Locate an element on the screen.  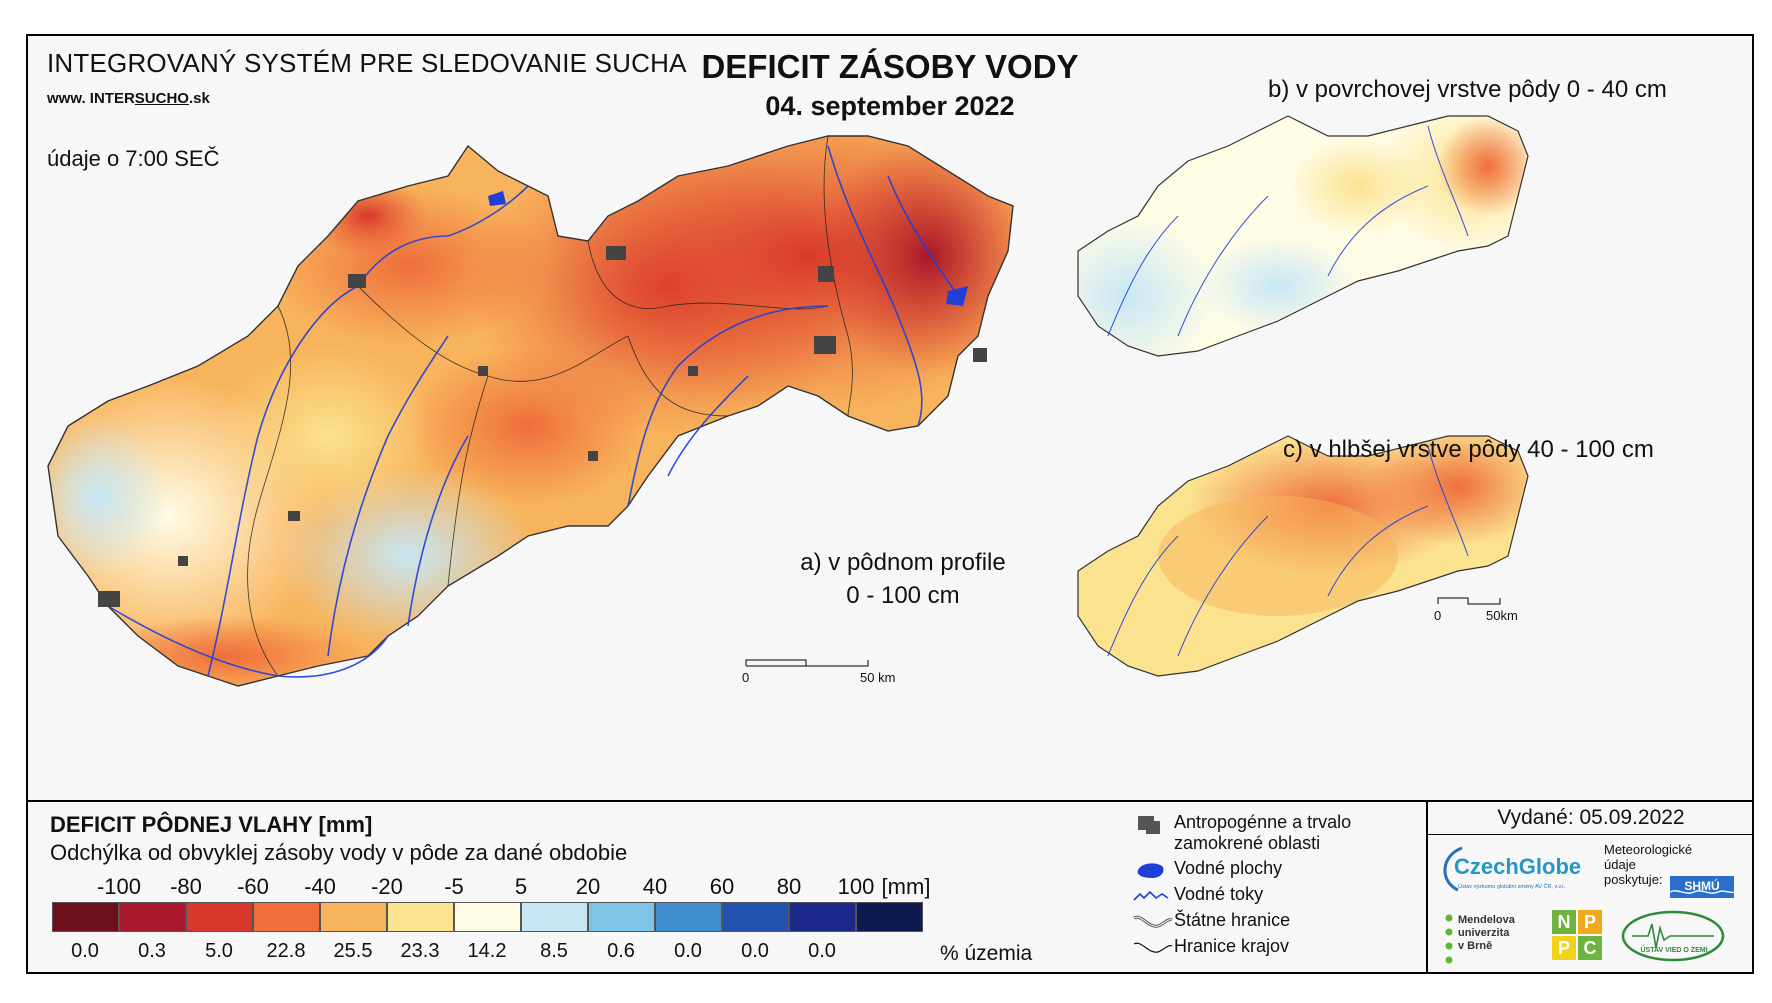
nppc-p1: P is located at coordinates (1590, 922).